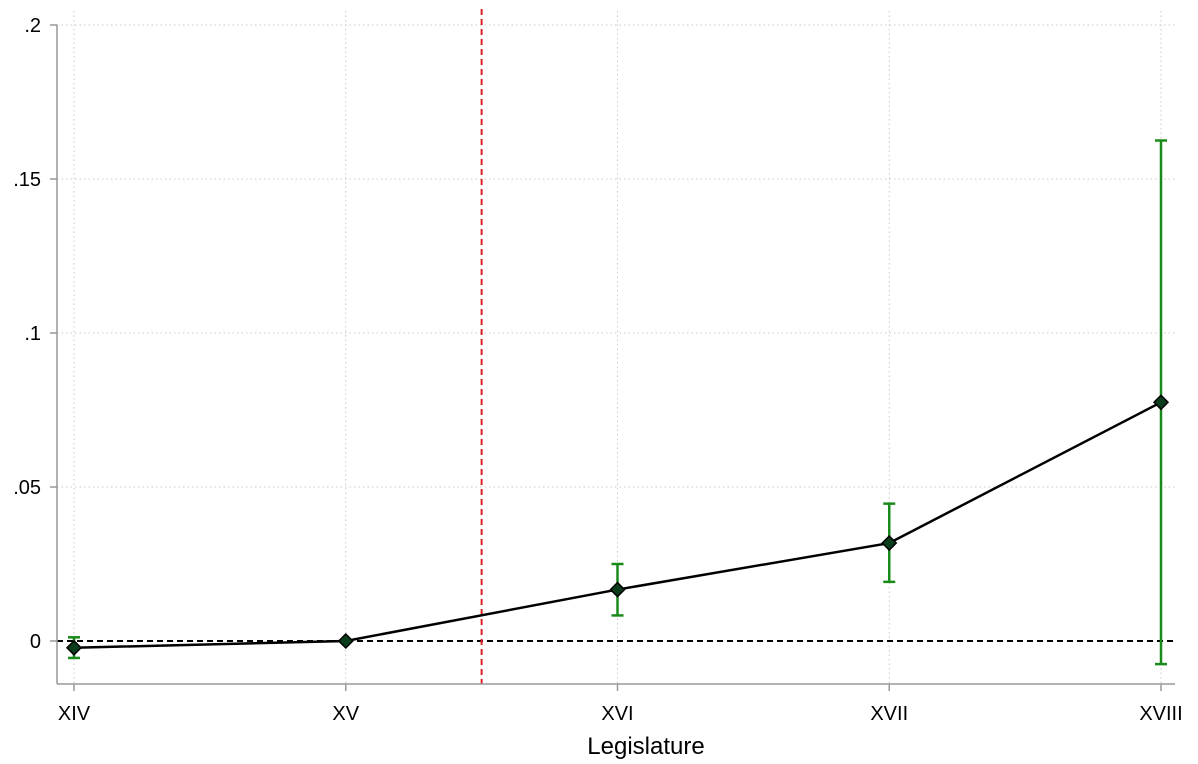 The width and height of the screenshot is (1198, 764). Describe the element at coordinates (35, 642) in the screenshot. I see `y-tick-label: 0` at that location.